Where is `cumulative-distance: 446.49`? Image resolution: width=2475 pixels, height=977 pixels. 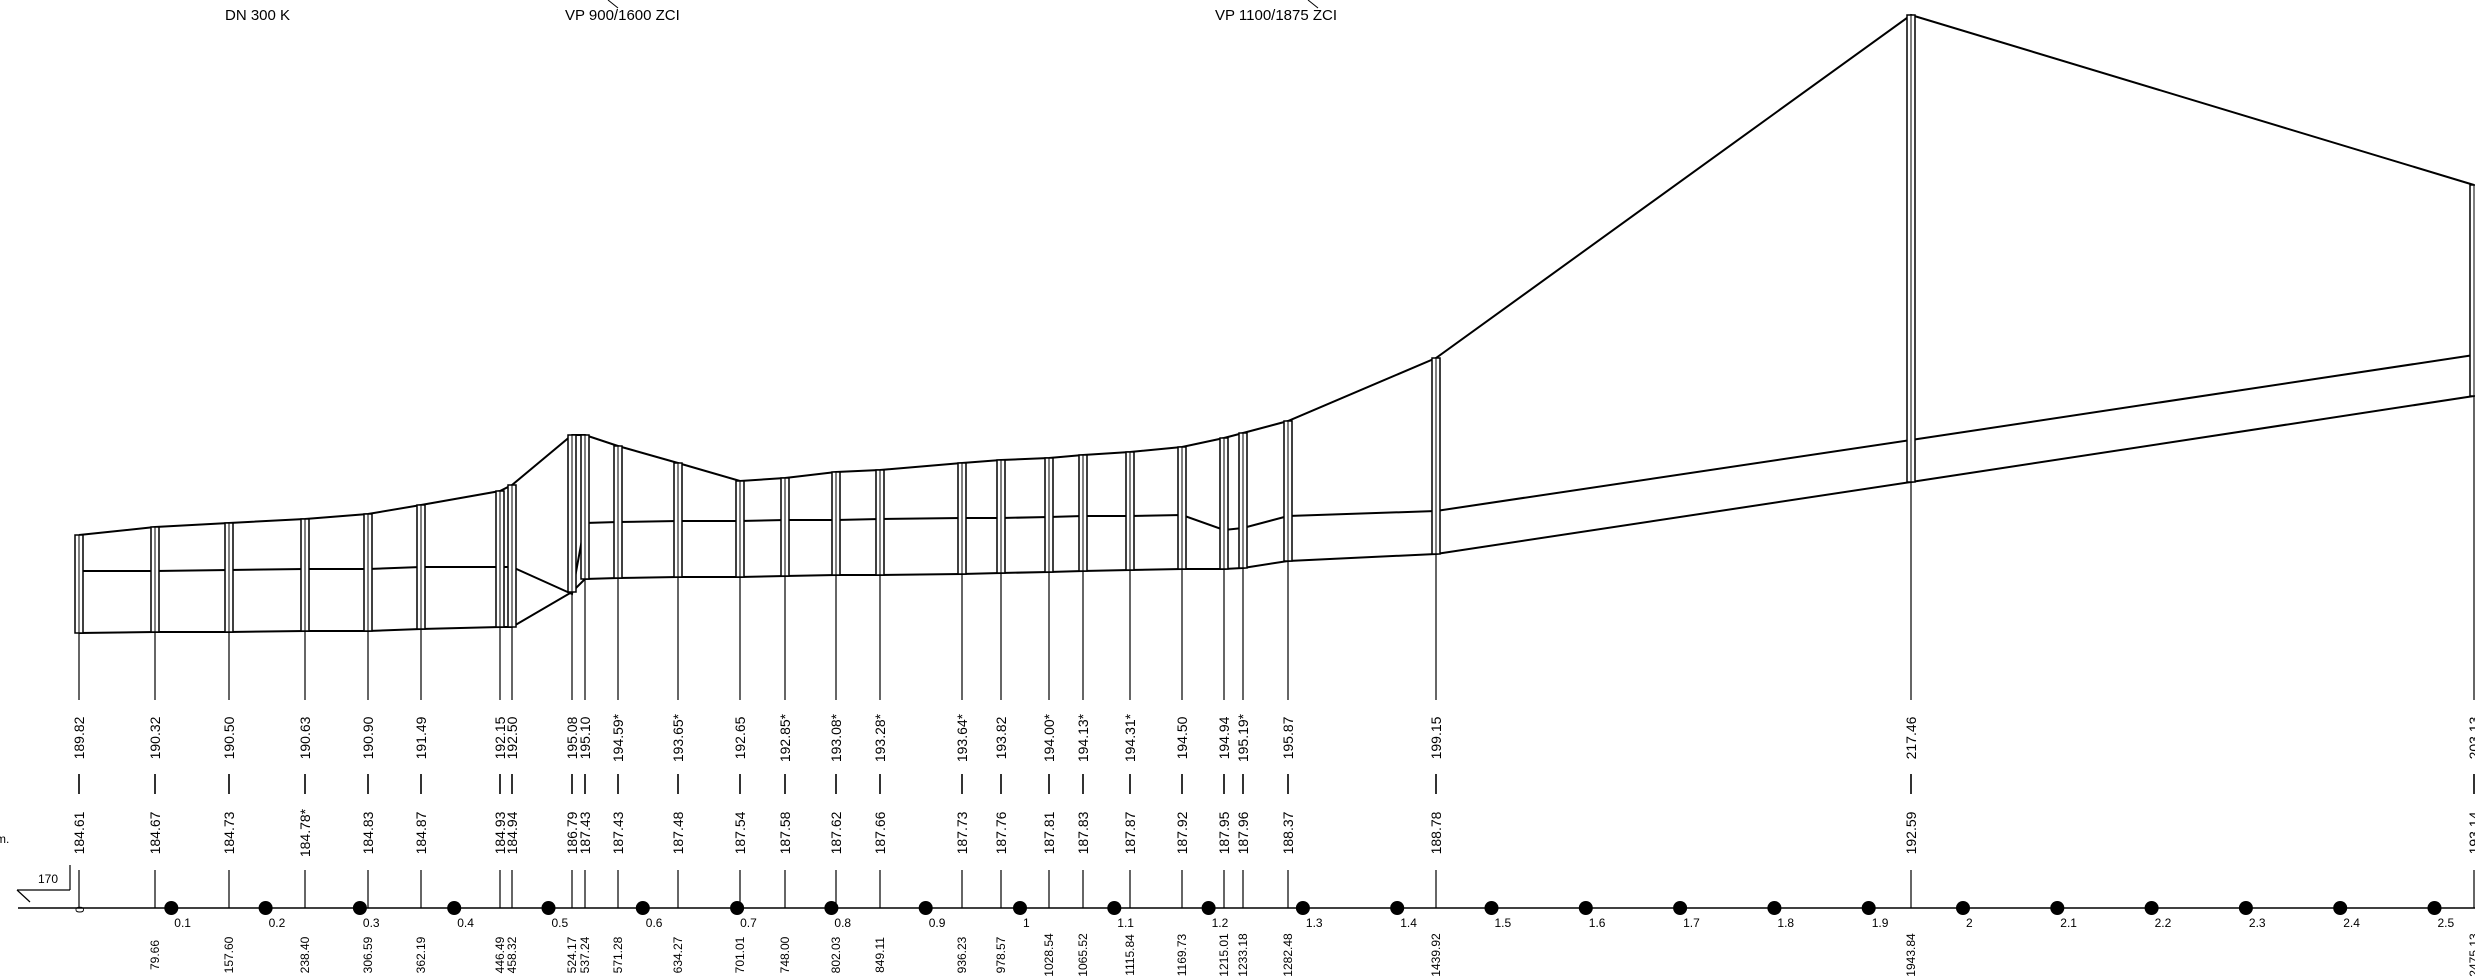
cumulative-distance: 446.49 is located at coordinates (500, 954).